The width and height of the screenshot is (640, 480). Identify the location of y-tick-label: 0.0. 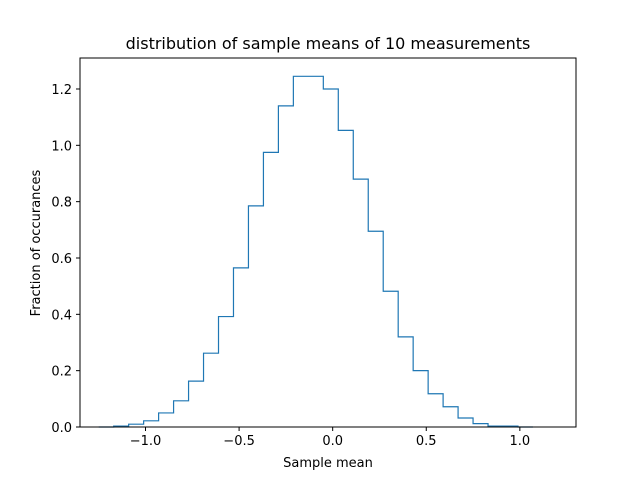
(61, 428).